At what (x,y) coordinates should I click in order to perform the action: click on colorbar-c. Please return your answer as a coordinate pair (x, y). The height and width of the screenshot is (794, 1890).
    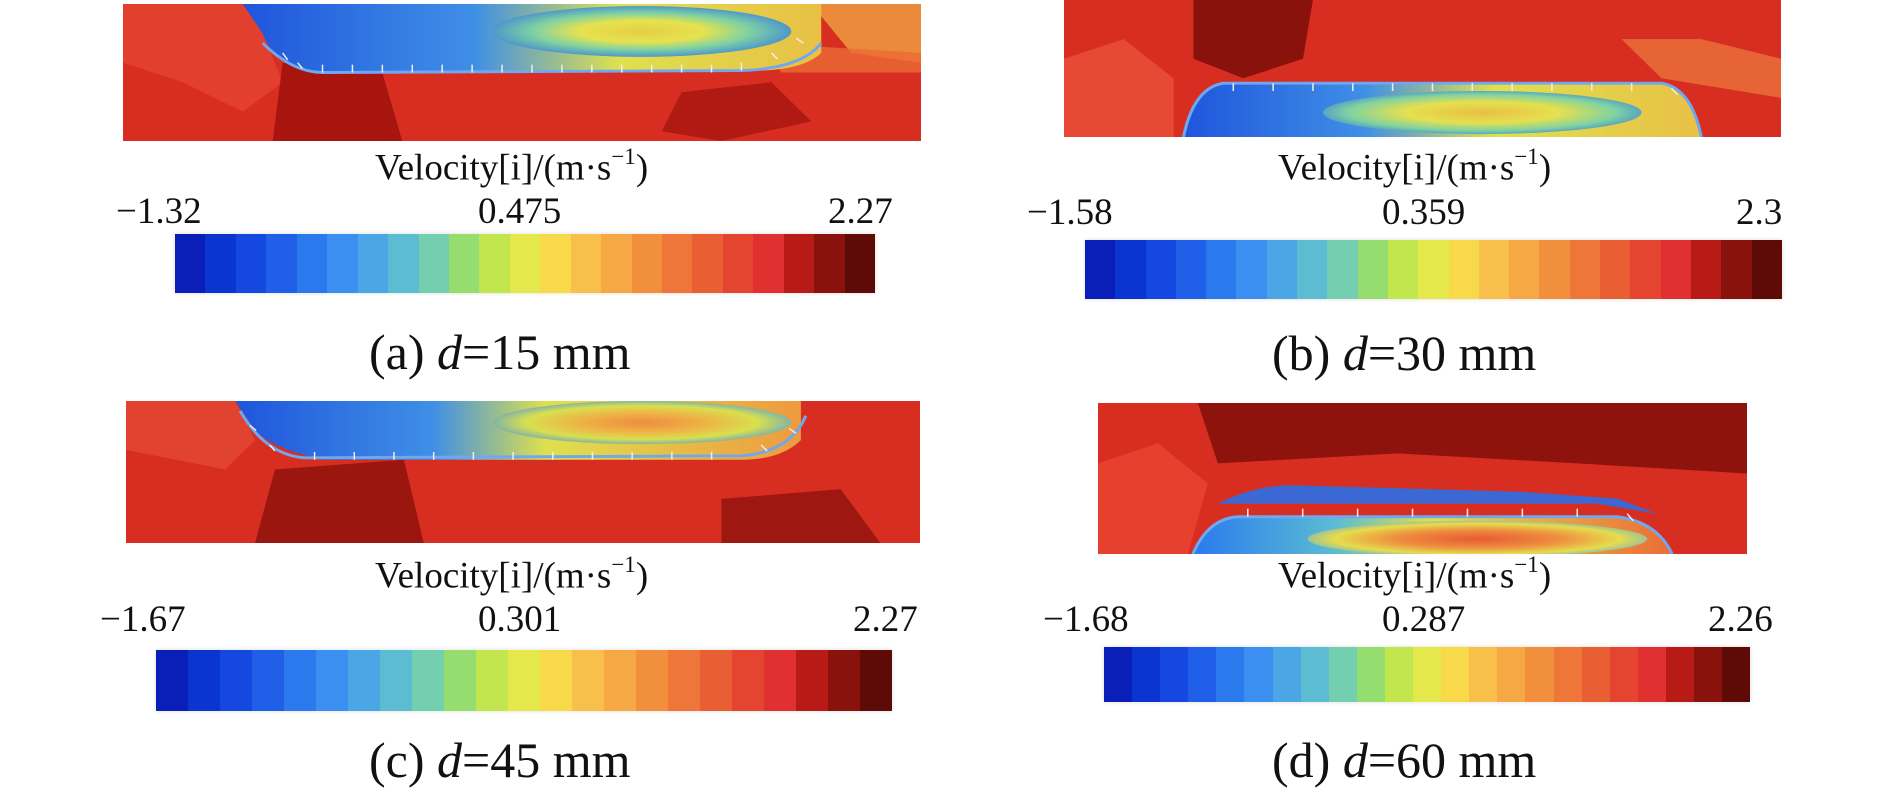
    Looking at the image, I should click on (524, 680).